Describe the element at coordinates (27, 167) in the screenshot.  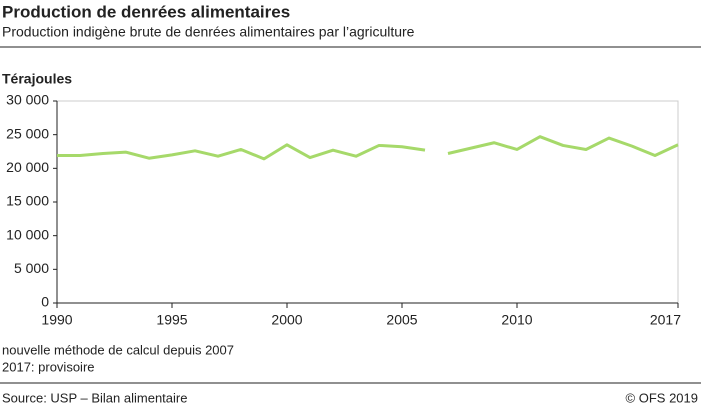
I see `y-tick-label: 20 000` at that location.